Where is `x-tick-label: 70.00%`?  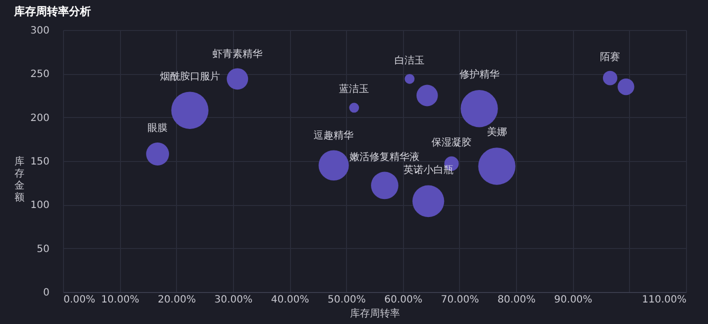
x-tick-label: 70.00% is located at coordinates (460, 300).